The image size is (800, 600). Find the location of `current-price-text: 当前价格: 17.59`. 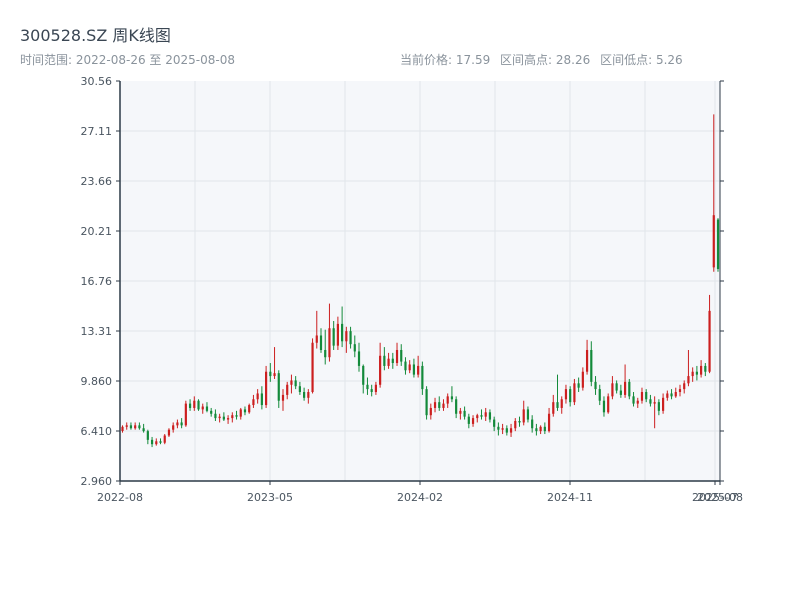

current-price-text: 当前价格: 17.59 is located at coordinates (445, 60).